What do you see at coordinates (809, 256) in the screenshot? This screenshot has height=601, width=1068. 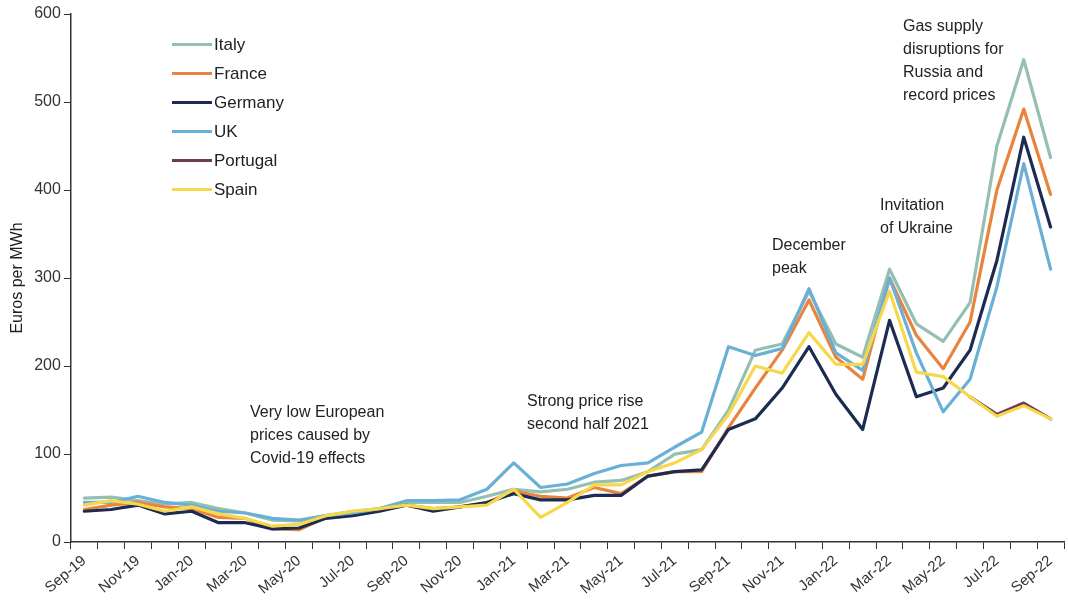 I see `annotation: December peak` at bounding box center [809, 256].